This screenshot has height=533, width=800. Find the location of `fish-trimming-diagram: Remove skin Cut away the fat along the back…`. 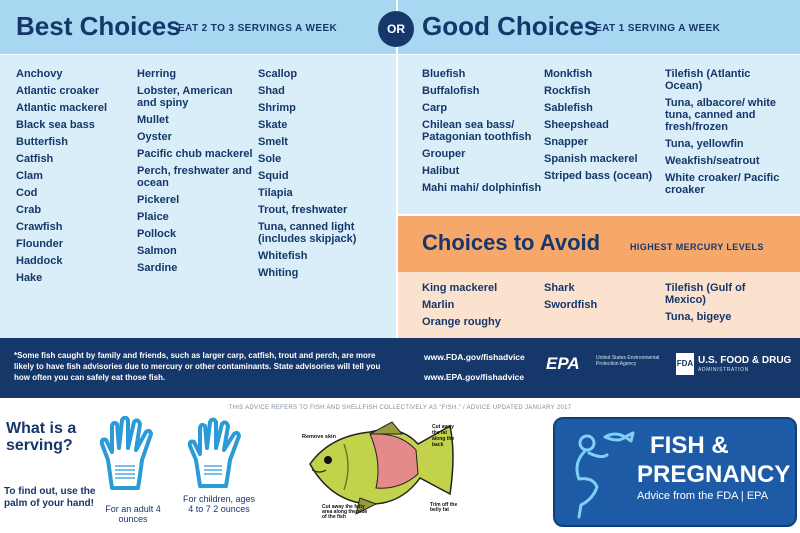

fish-trimming-diagram: Remove skin Cut away the fat along the back… is located at coordinates (379, 469).